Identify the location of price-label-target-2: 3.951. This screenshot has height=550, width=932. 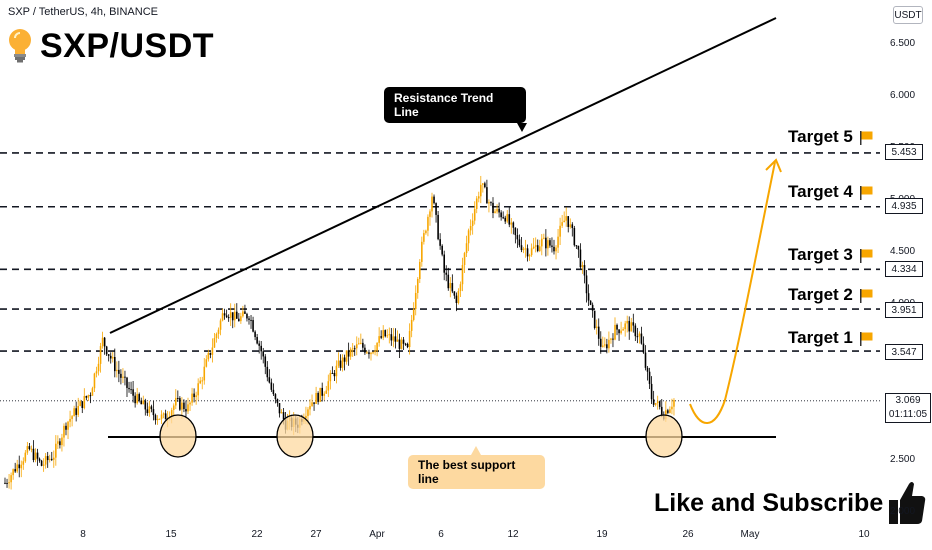
(904, 310).